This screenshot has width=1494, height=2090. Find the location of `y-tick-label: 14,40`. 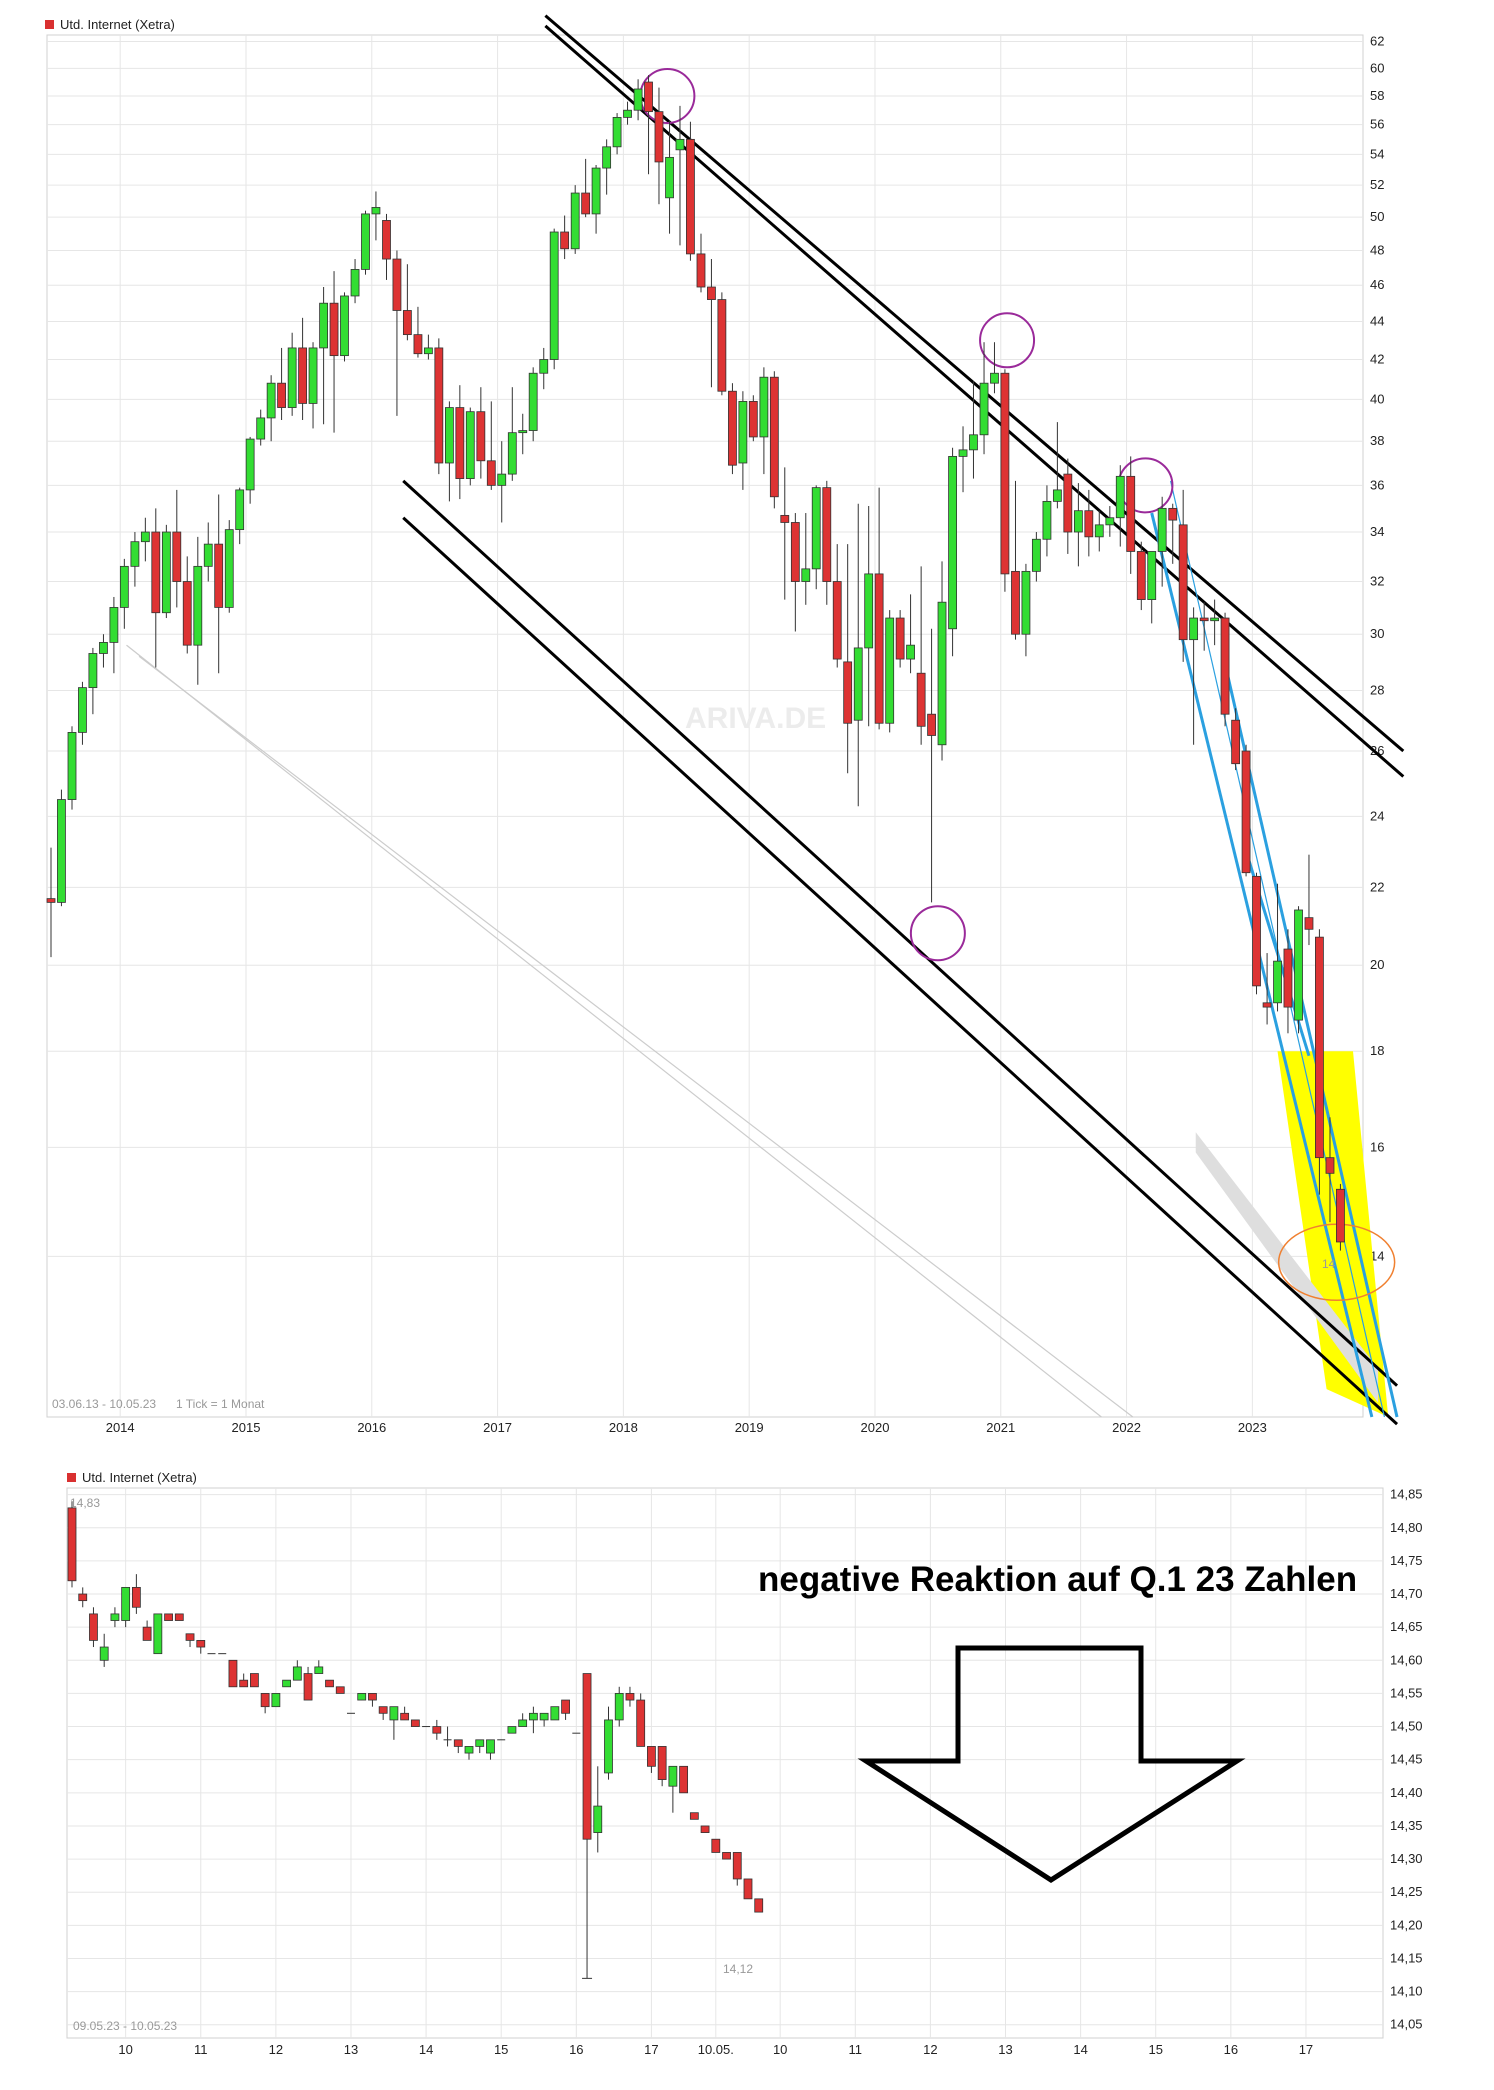

y-tick-label: 14,40 is located at coordinates (1406, 1792).